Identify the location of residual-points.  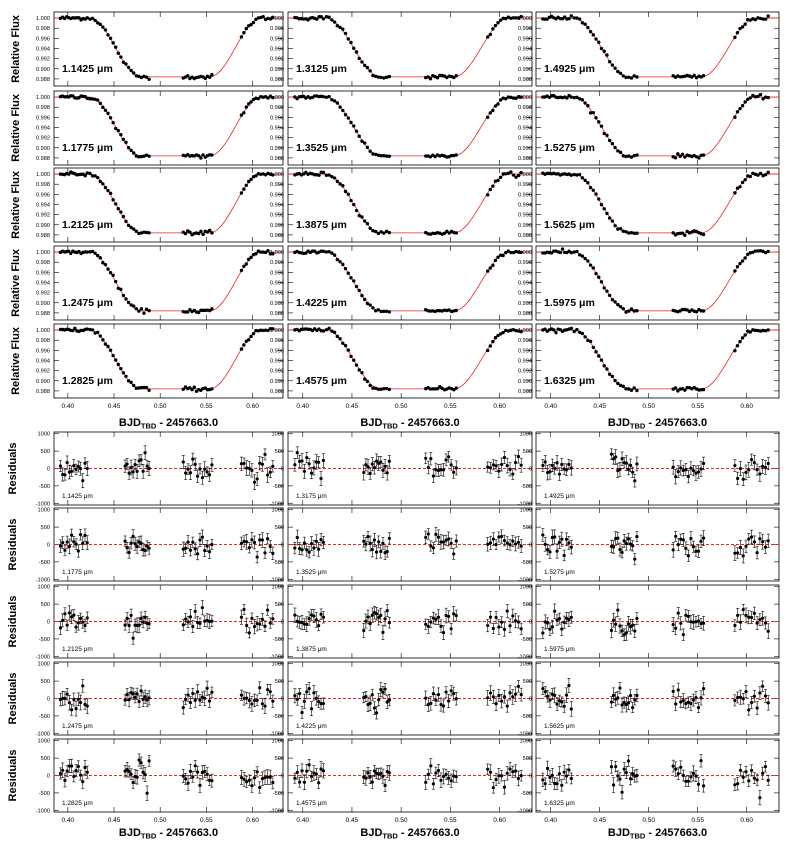
(408, 700).